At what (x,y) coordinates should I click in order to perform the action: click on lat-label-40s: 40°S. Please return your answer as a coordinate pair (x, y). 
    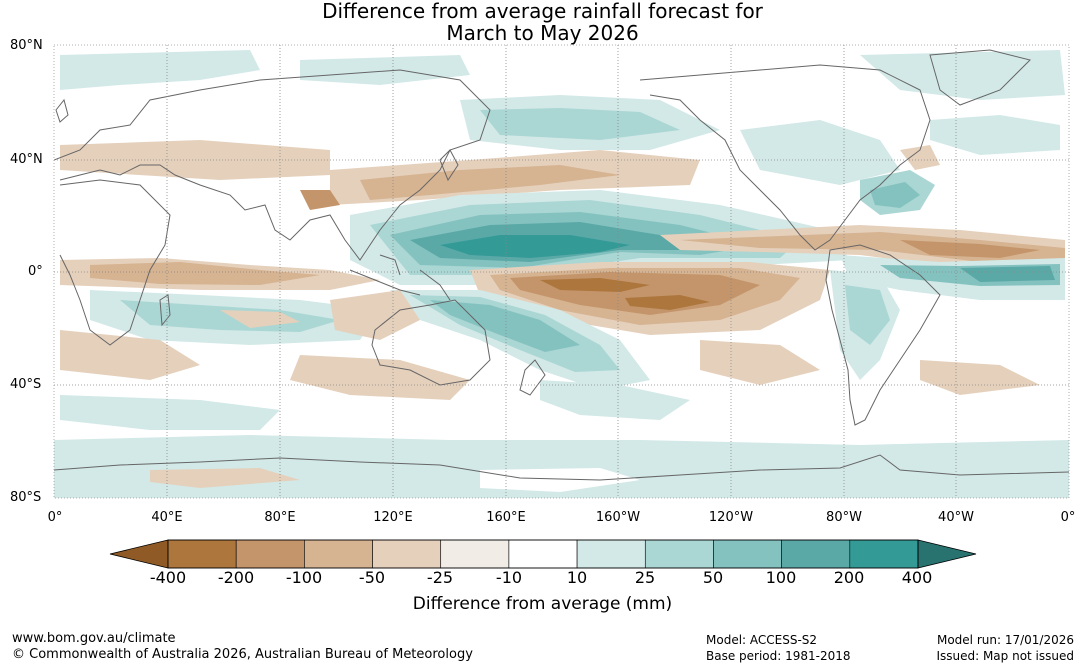
    Looking at the image, I should click on (26, 384).